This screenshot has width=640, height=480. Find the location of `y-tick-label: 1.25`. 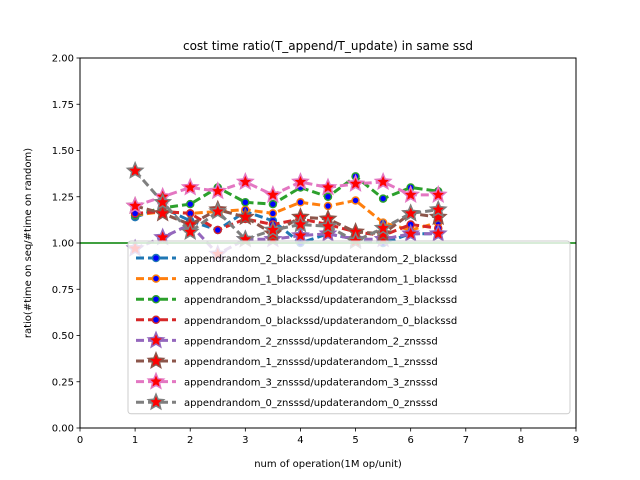

y-tick-label: 1.25 is located at coordinates (63, 197).